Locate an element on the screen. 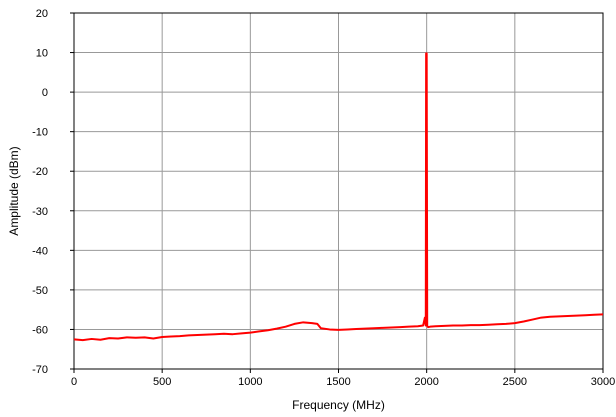 This screenshot has height=417, width=616. x-tick-label: 3000 is located at coordinates (603, 382).